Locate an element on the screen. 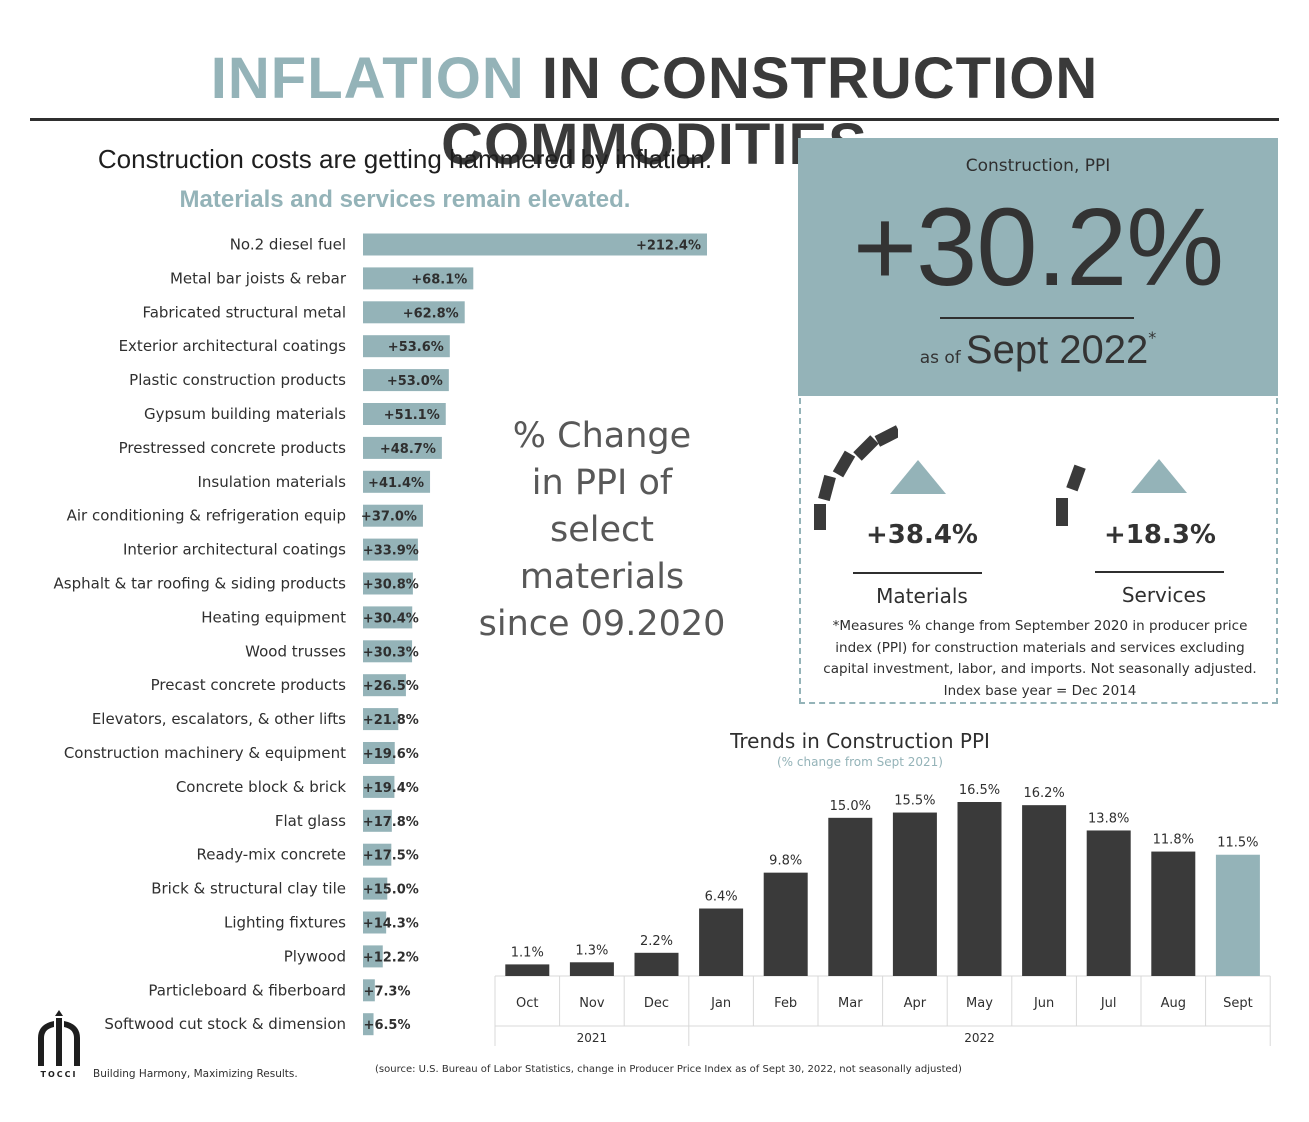 The image size is (1309, 1122). trend-value-label: 11.5% is located at coordinates (1237, 843).